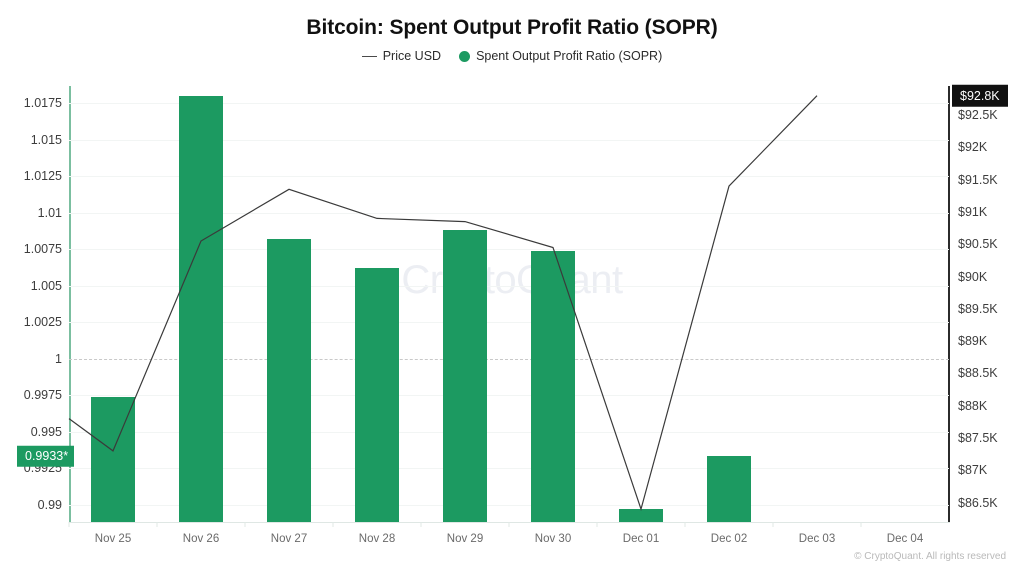 This screenshot has height=576, width=1024. I want to click on legend-label-price-usd: Price USD, so click(412, 56).